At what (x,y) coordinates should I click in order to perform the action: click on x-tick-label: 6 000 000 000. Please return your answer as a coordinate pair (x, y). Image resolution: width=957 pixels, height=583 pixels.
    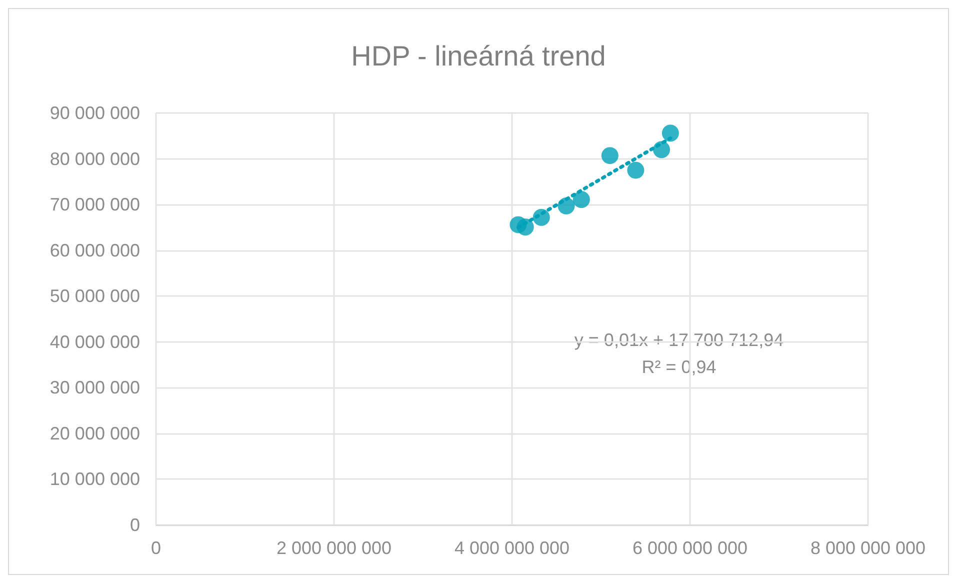
    Looking at the image, I should click on (690, 548).